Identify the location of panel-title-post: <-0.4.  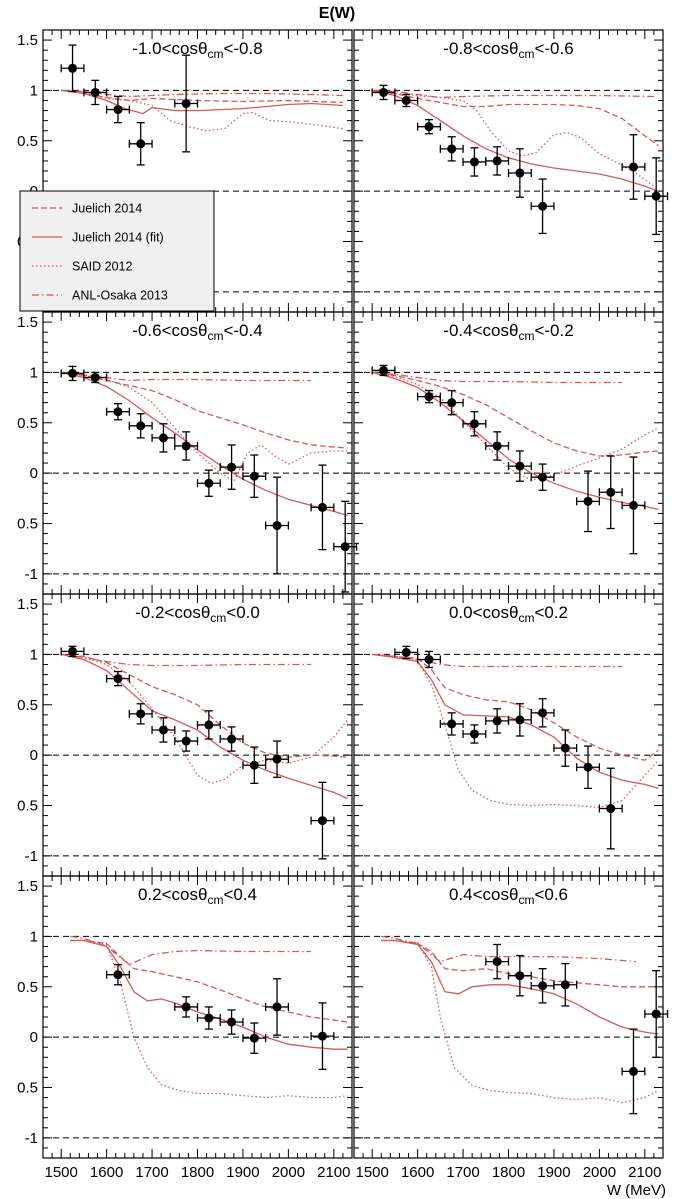
(242, 330).